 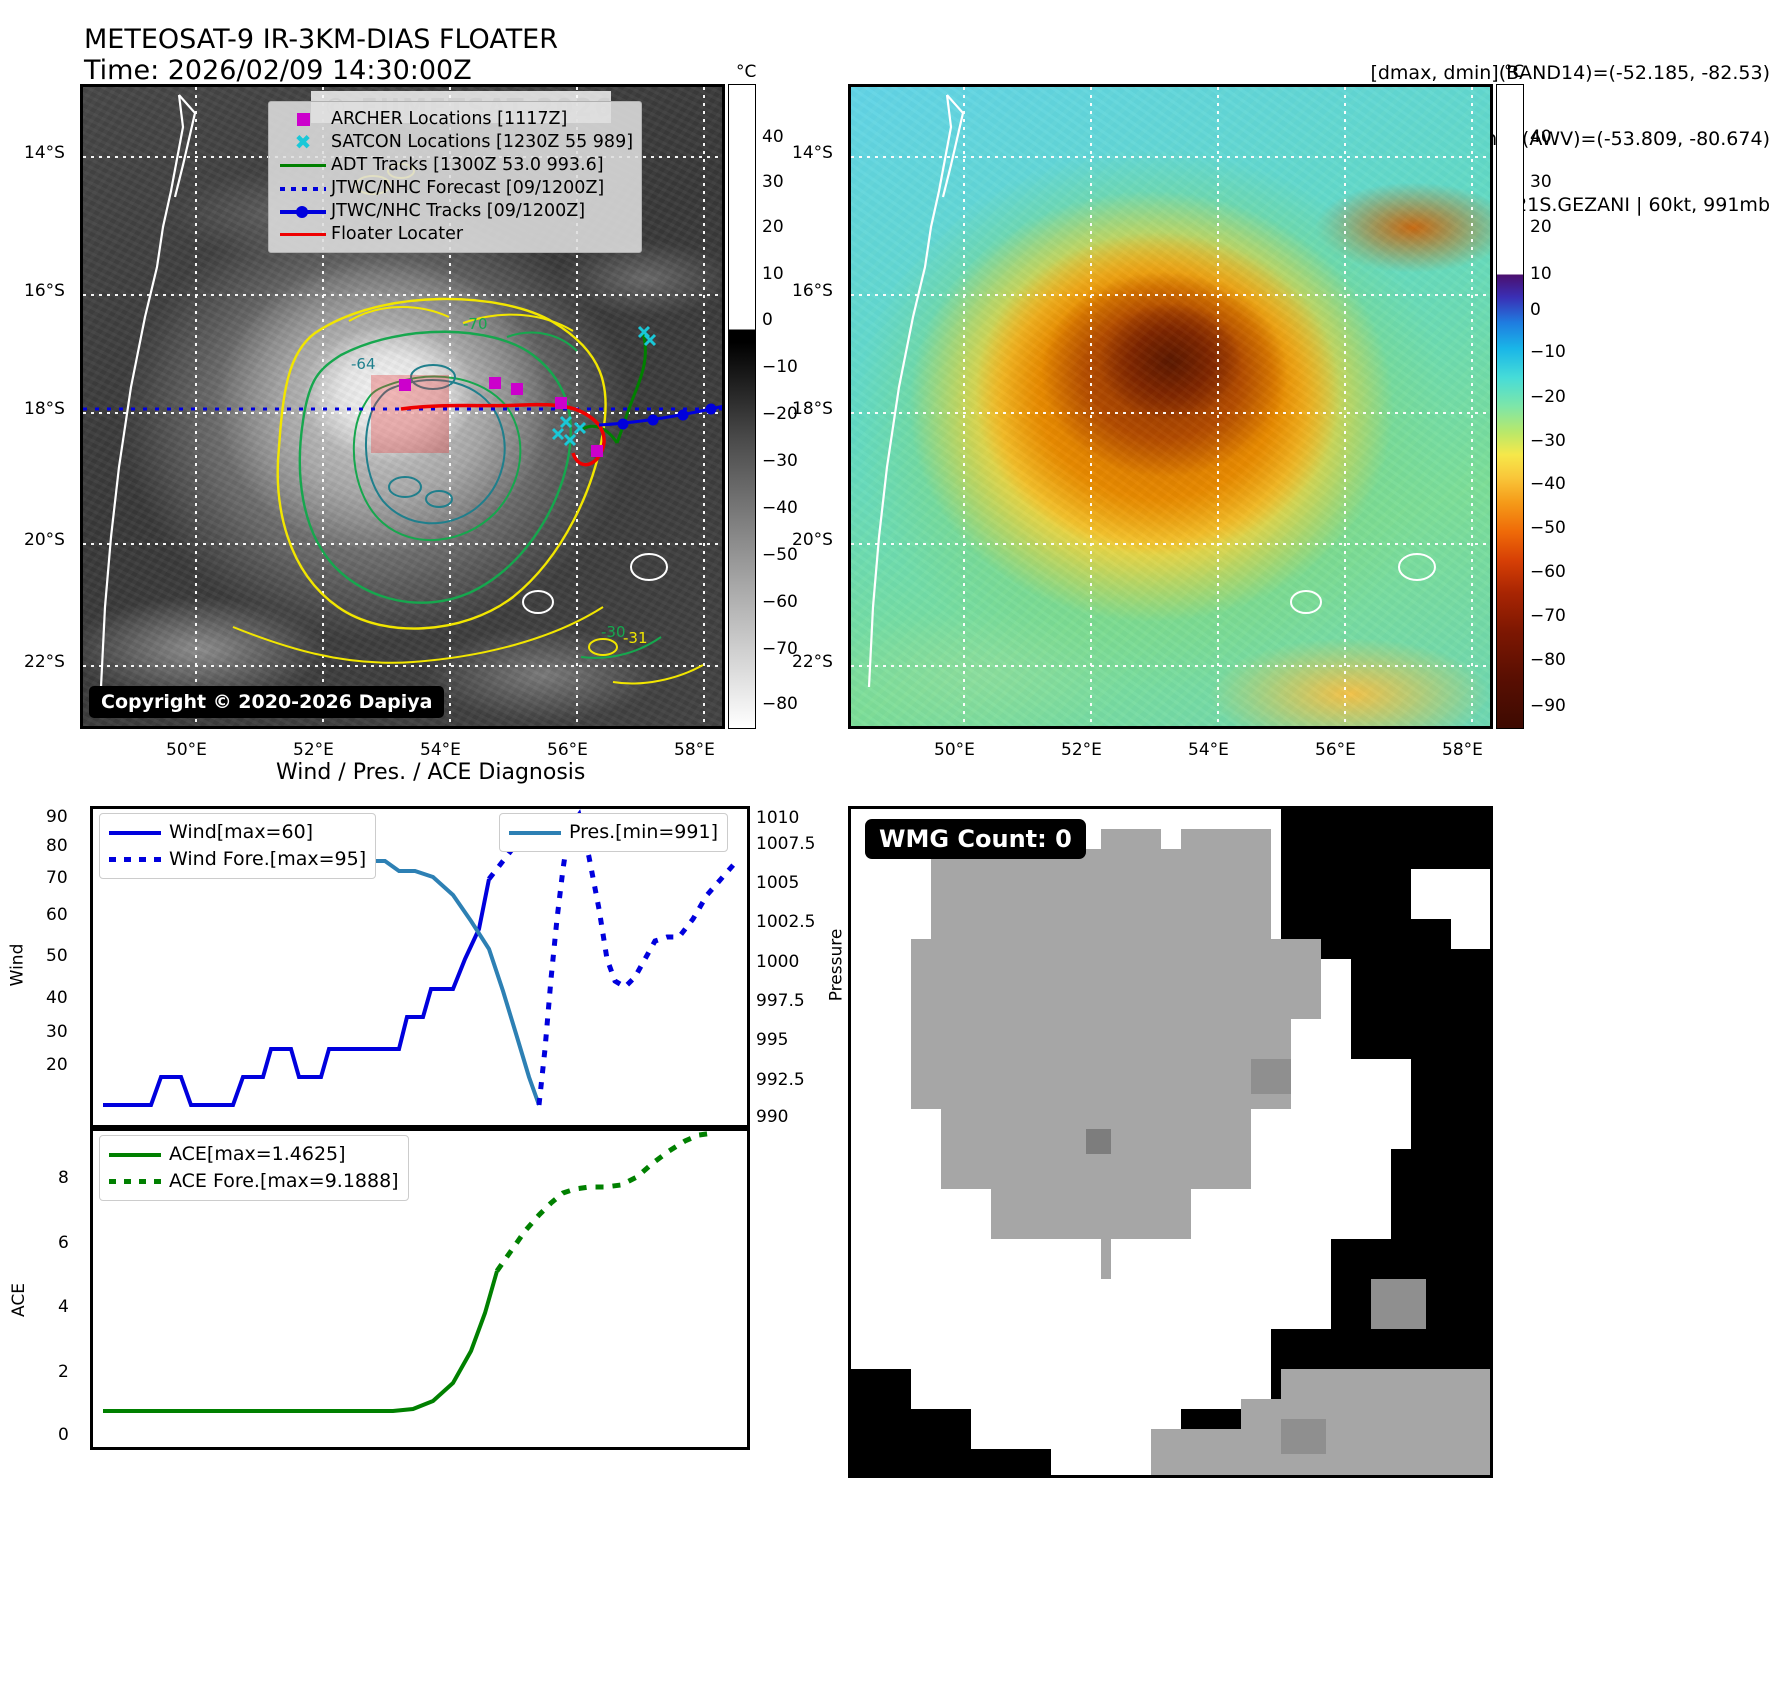 What do you see at coordinates (778, 818) in the screenshot?
I see `pres-tick-1010: 1010` at bounding box center [778, 818].